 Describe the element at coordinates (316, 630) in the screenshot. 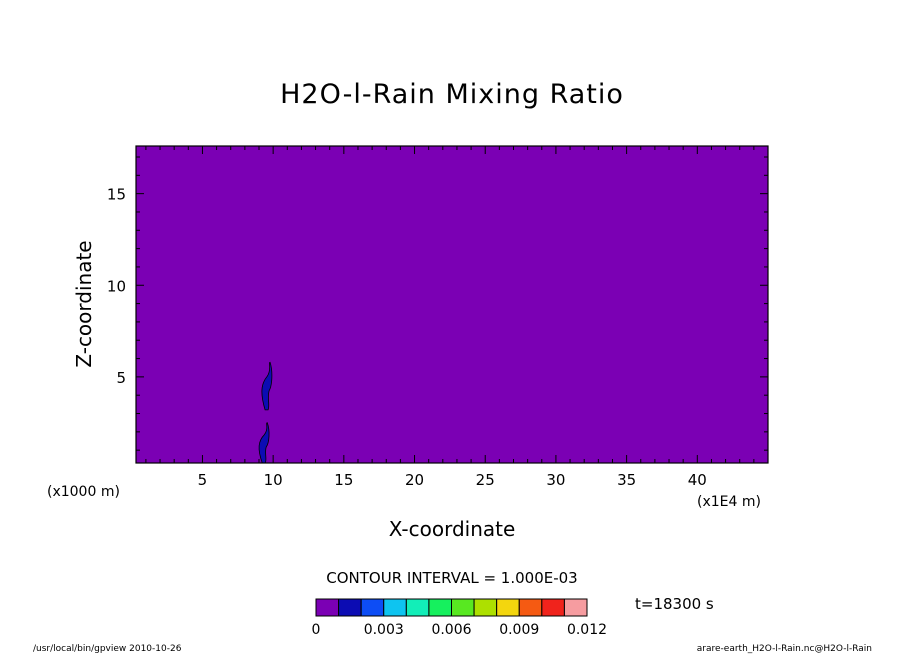

I see `colorbar-label: 0` at that location.